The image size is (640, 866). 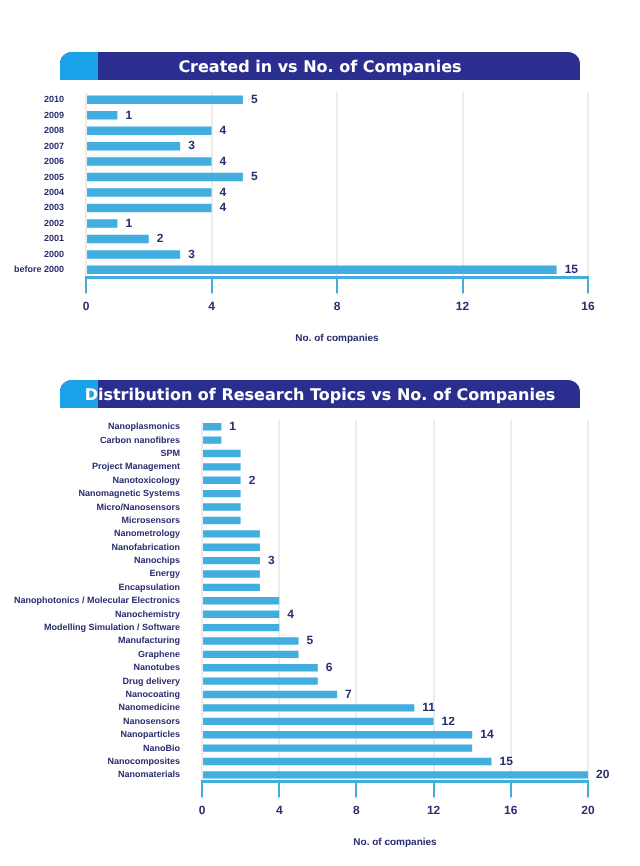 I want to click on chart-title: Created in vs No. of Companies, so click(x=320, y=66).